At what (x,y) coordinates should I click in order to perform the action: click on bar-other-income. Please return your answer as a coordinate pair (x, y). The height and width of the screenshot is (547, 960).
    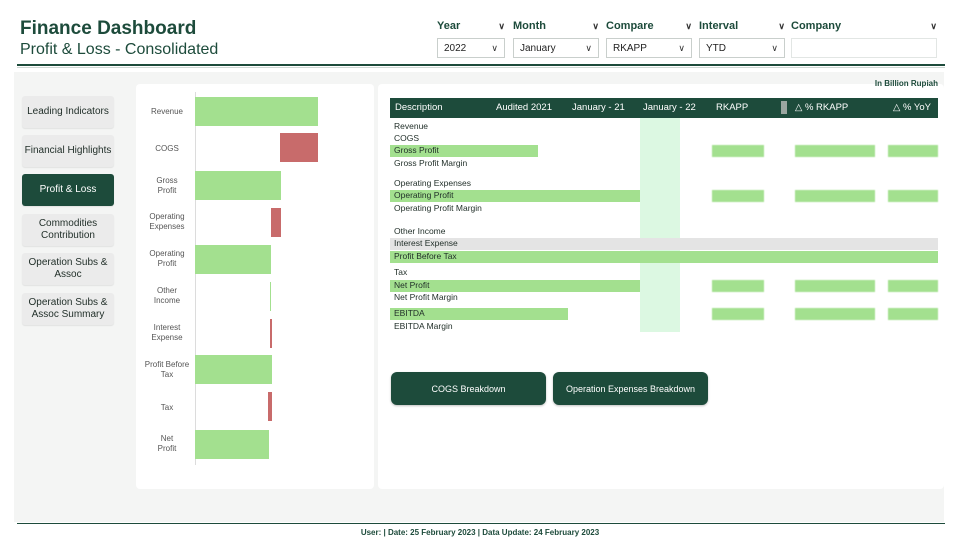
    Looking at the image, I should click on (270, 296).